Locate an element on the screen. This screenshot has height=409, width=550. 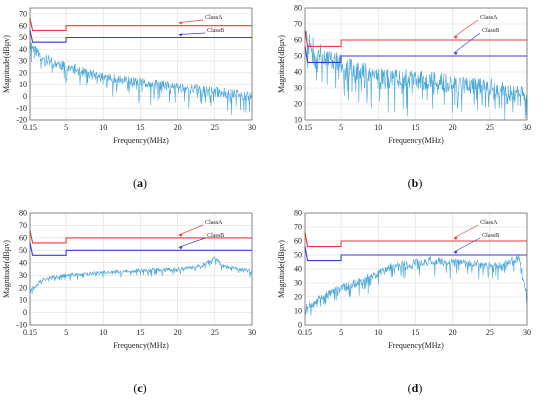
caption-letter: c is located at coordinates (140, 388).